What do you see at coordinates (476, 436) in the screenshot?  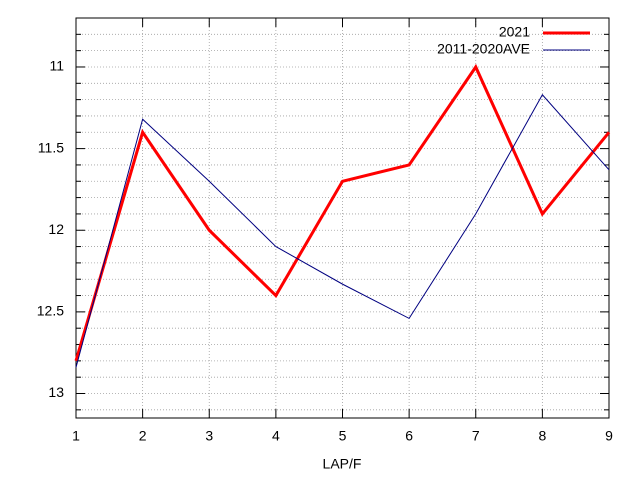 I see `x-tick-label: 7` at bounding box center [476, 436].